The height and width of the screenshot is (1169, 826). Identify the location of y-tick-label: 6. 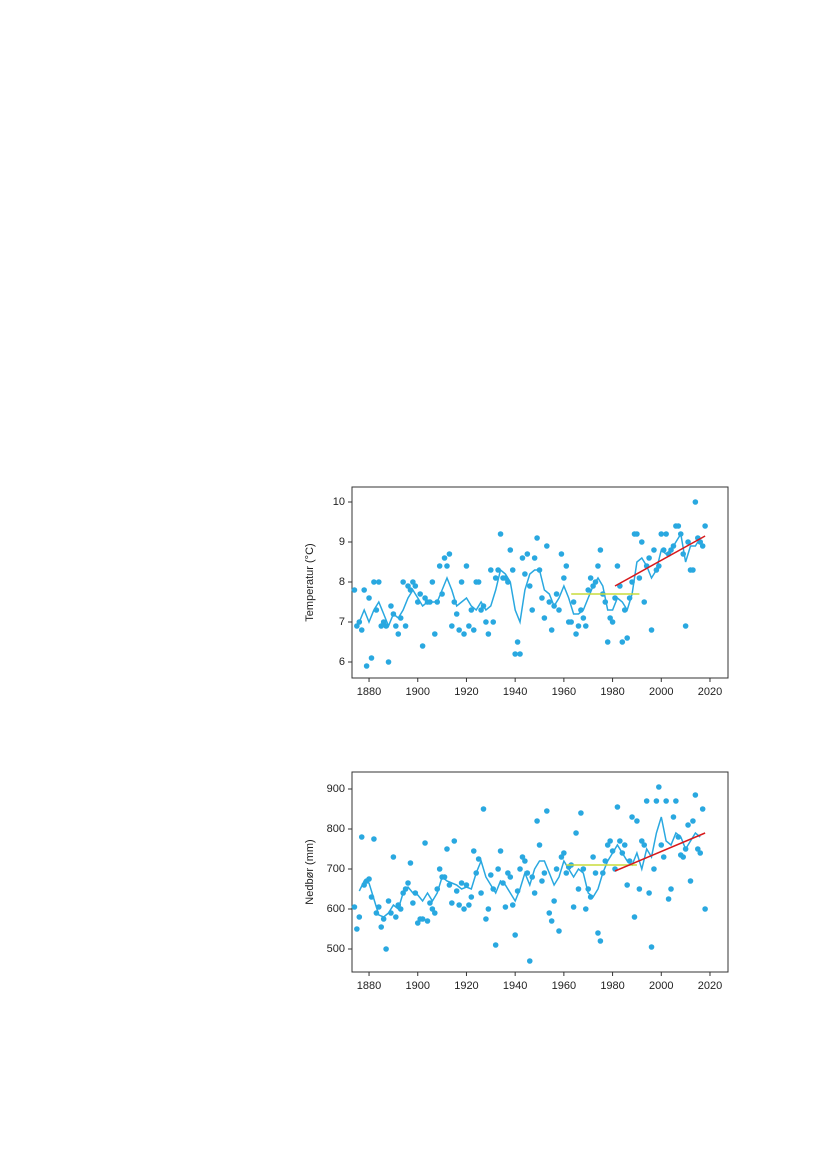
(342, 662).